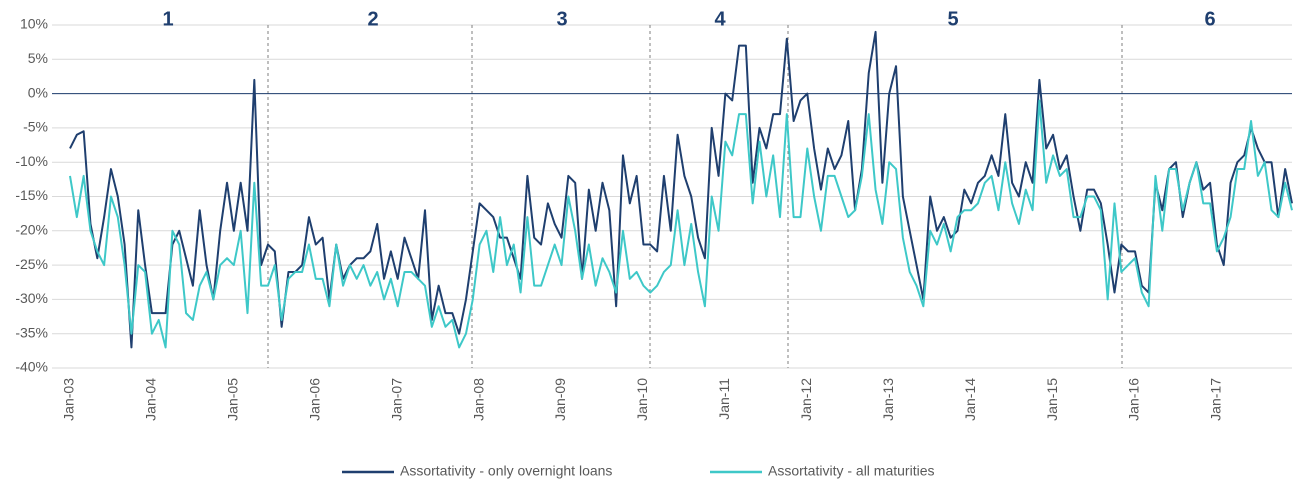  Describe the element at coordinates (38, 58) in the screenshot. I see `y-tick-label: 5%` at that location.